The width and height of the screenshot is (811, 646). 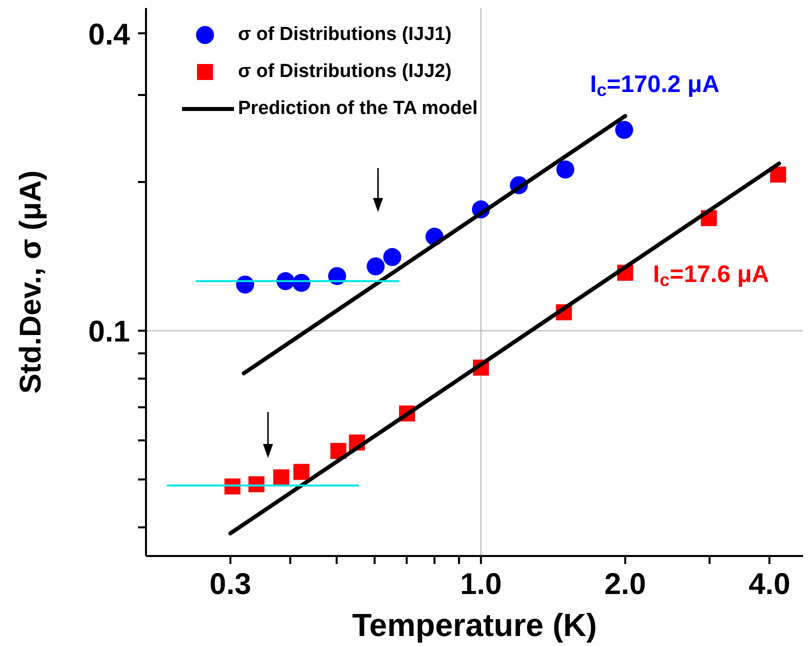 What do you see at coordinates (231, 584) in the screenshot?
I see `x-tick-label: 0.3` at bounding box center [231, 584].